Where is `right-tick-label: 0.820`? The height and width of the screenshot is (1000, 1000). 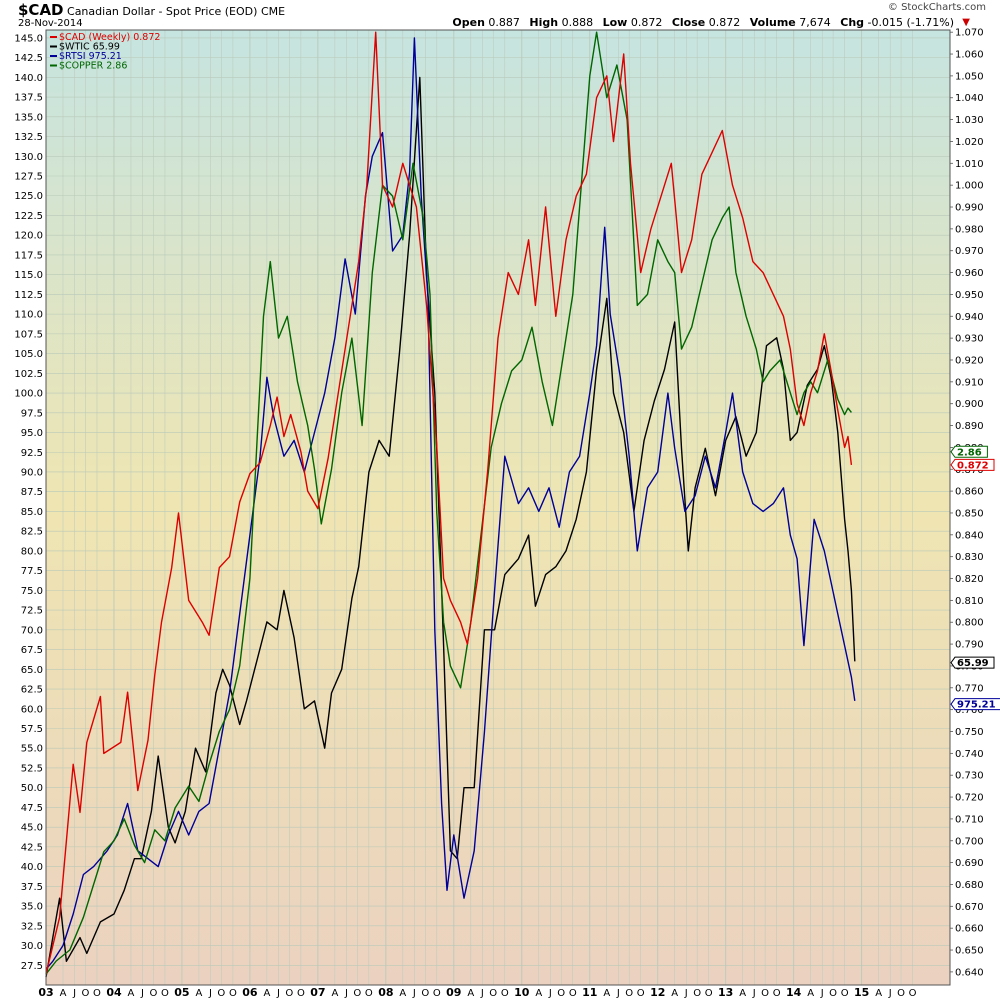 right-tick-label: 0.820 is located at coordinates (969, 579).